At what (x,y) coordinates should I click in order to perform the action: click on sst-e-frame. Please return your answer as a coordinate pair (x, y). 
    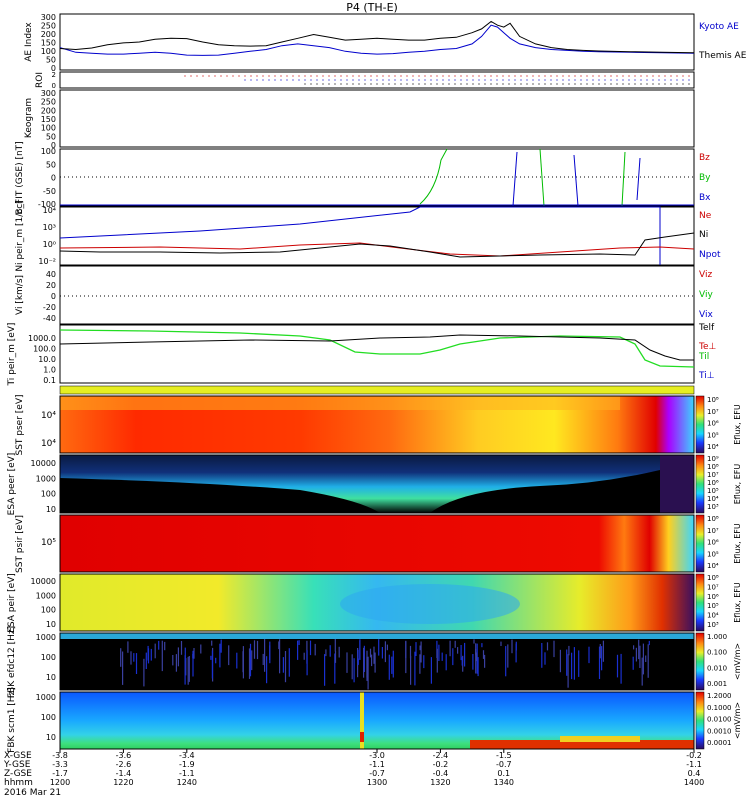
    Looking at the image, I should click on (377, 424).